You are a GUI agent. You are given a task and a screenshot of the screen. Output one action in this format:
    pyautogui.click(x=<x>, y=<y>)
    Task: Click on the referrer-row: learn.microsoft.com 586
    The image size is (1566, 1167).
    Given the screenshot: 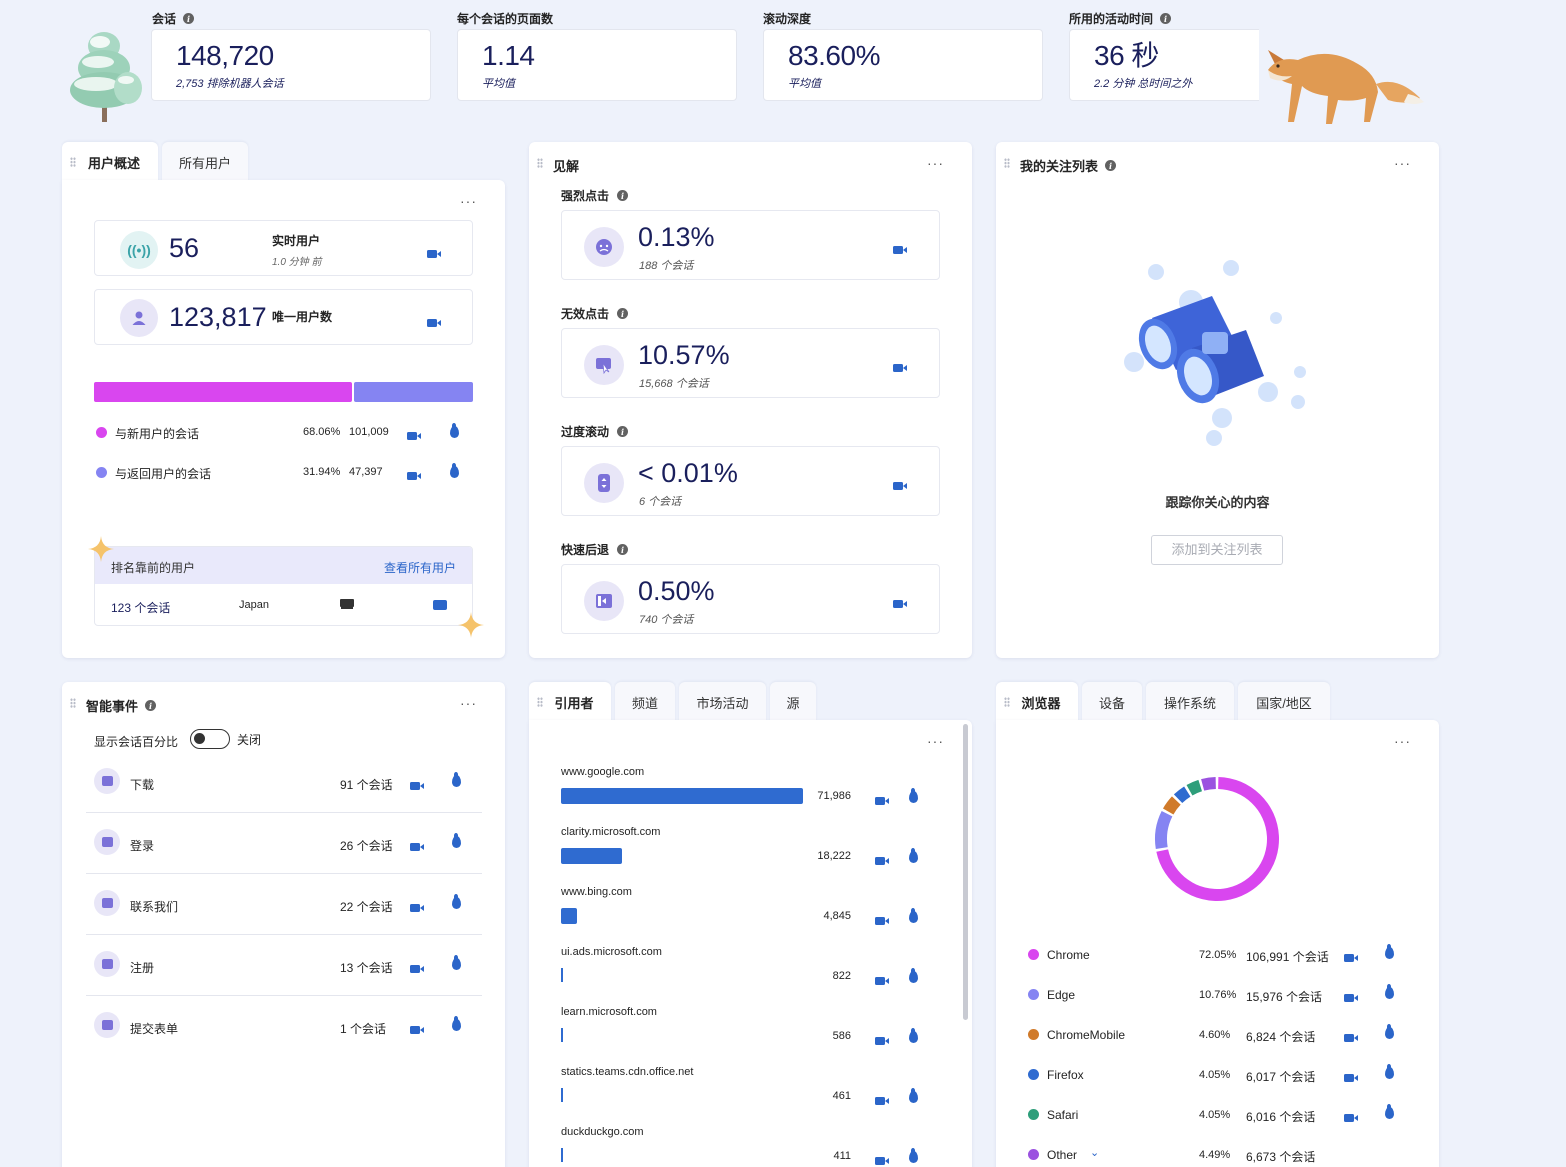 What is the action you would take?
    pyautogui.click(x=746, y=1029)
    